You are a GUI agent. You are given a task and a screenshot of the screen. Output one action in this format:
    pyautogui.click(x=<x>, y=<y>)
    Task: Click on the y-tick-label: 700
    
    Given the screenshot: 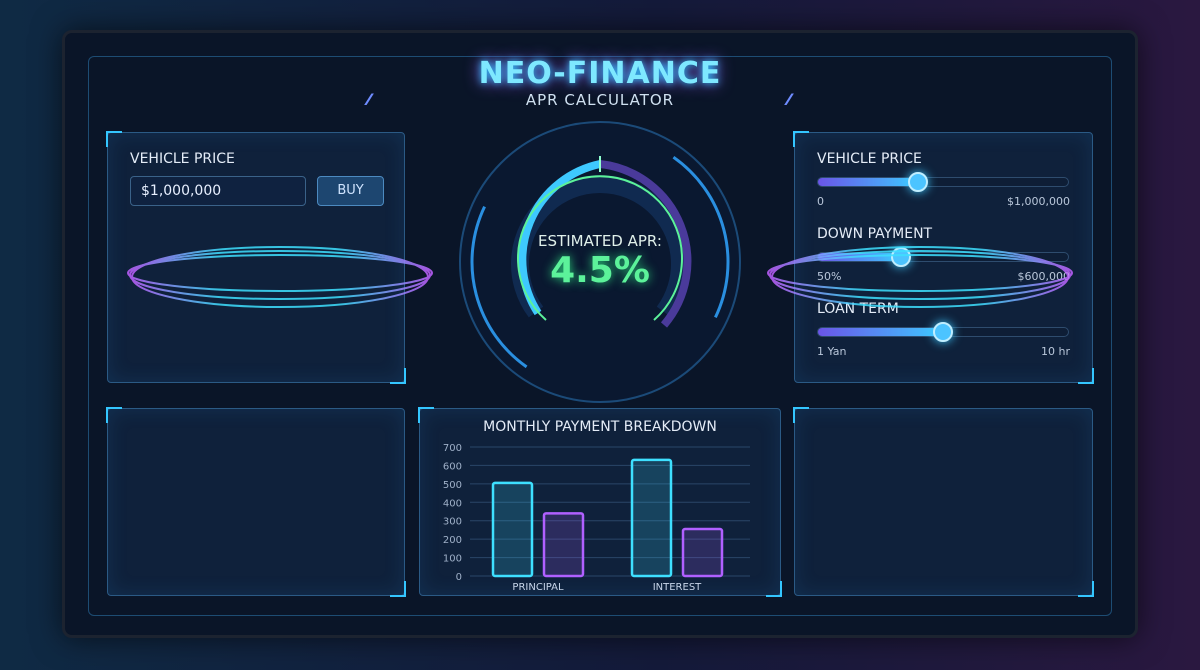 What is the action you would take?
    pyautogui.click(x=452, y=448)
    